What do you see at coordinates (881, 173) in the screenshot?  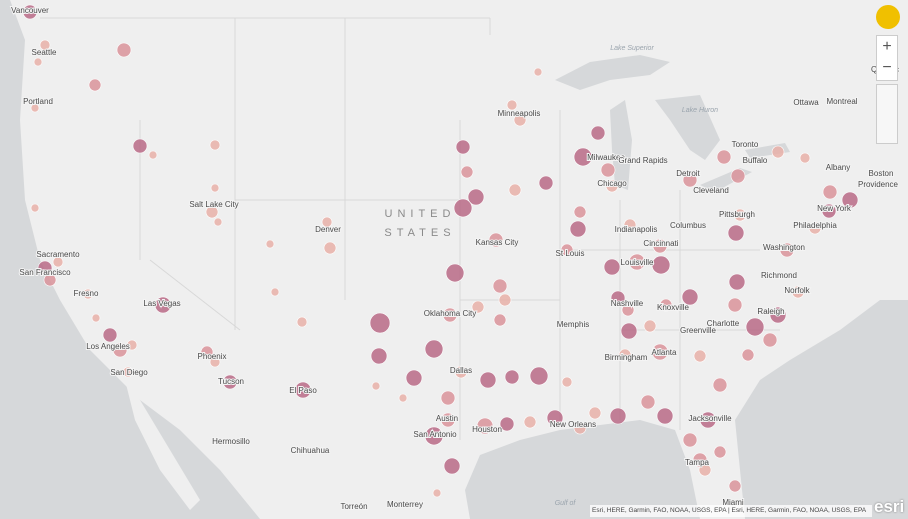 I see `city-label: Boston` at bounding box center [881, 173].